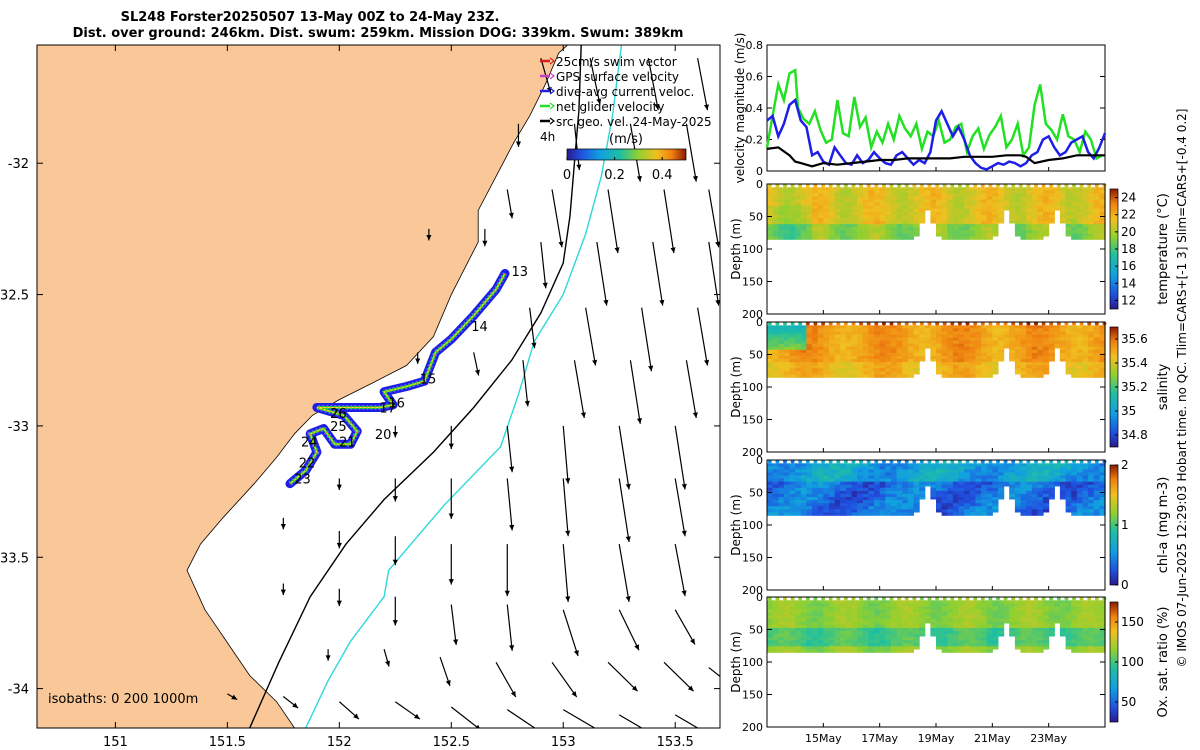 The image size is (1200, 750). What do you see at coordinates (755, 45) in the screenshot?
I see `velocity-ytick-label: 0.8` at bounding box center [755, 45].